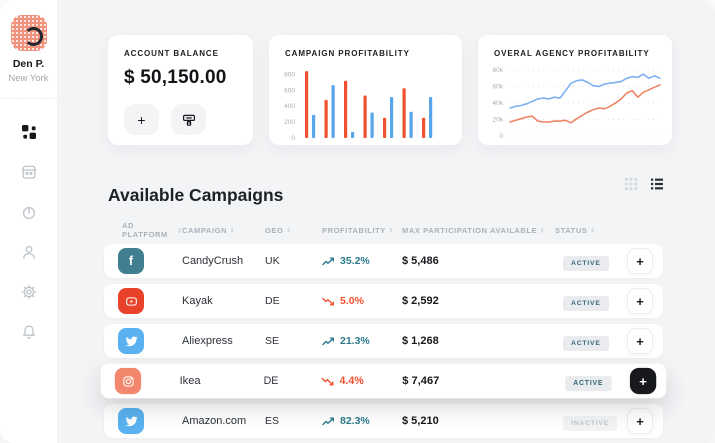  Describe the element at coordinates (420, 301) in the screenshot. I see `campaign-max-participation: $ 2,592` at that location.